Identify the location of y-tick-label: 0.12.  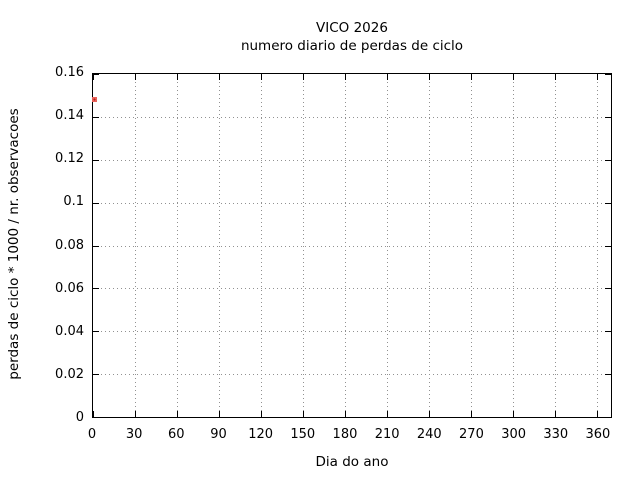
(69, 159).